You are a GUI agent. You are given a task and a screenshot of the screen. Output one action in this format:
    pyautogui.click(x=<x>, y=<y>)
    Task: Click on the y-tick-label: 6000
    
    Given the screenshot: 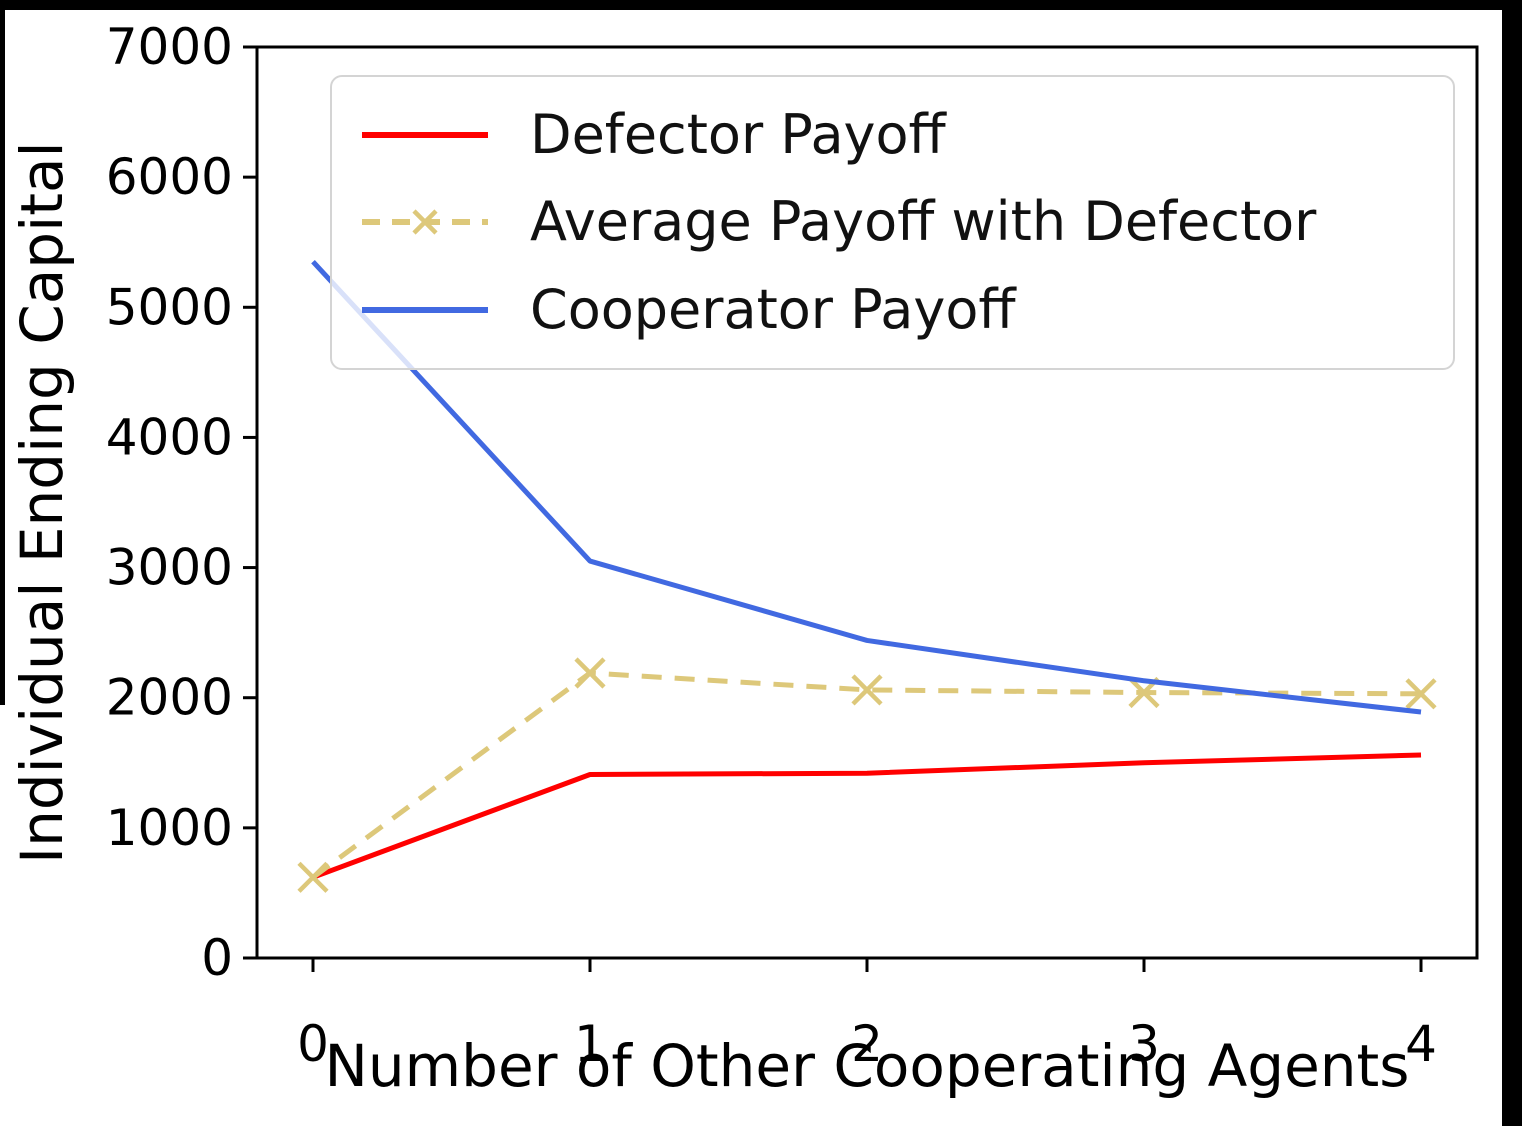 What is the action you would take?
    pyautogui.click(x=169, y=177)
    